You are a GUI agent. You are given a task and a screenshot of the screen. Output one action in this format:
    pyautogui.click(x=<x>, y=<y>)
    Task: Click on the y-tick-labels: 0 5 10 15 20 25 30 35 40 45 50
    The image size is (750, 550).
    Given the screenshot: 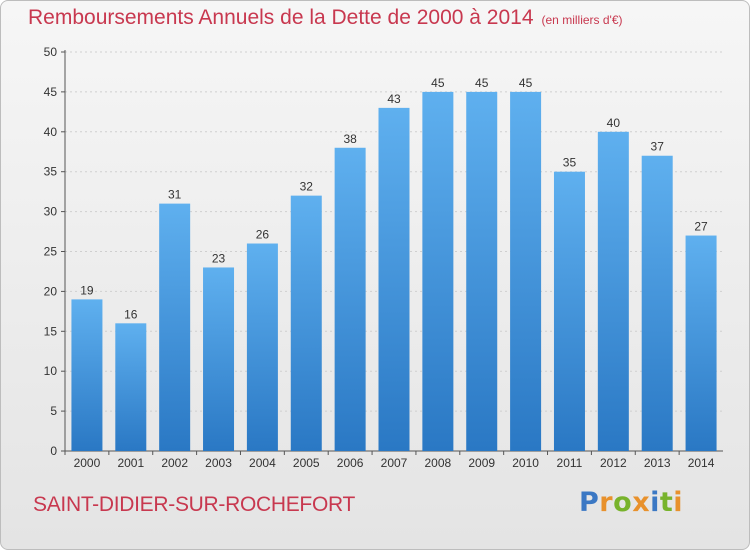 What is the action you would take?
    pyautogui.click(x=54, y=251)
    